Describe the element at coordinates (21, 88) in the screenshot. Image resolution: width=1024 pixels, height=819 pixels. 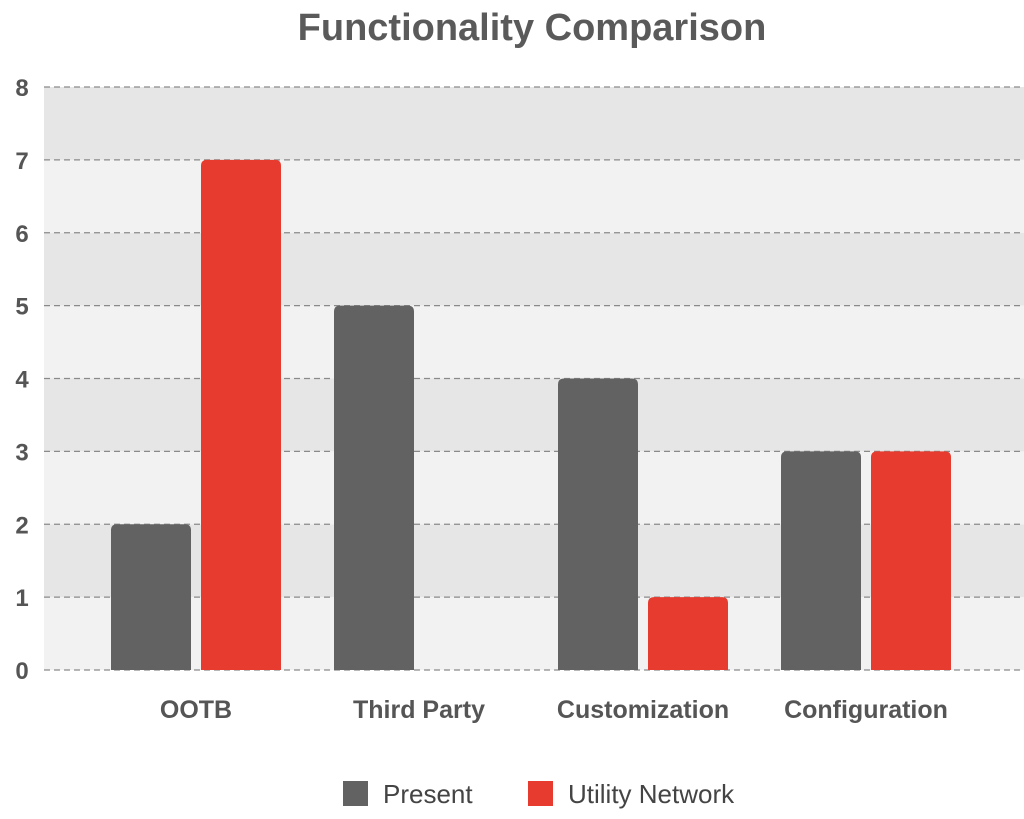
I see `y-tick-label: 8` at that location.